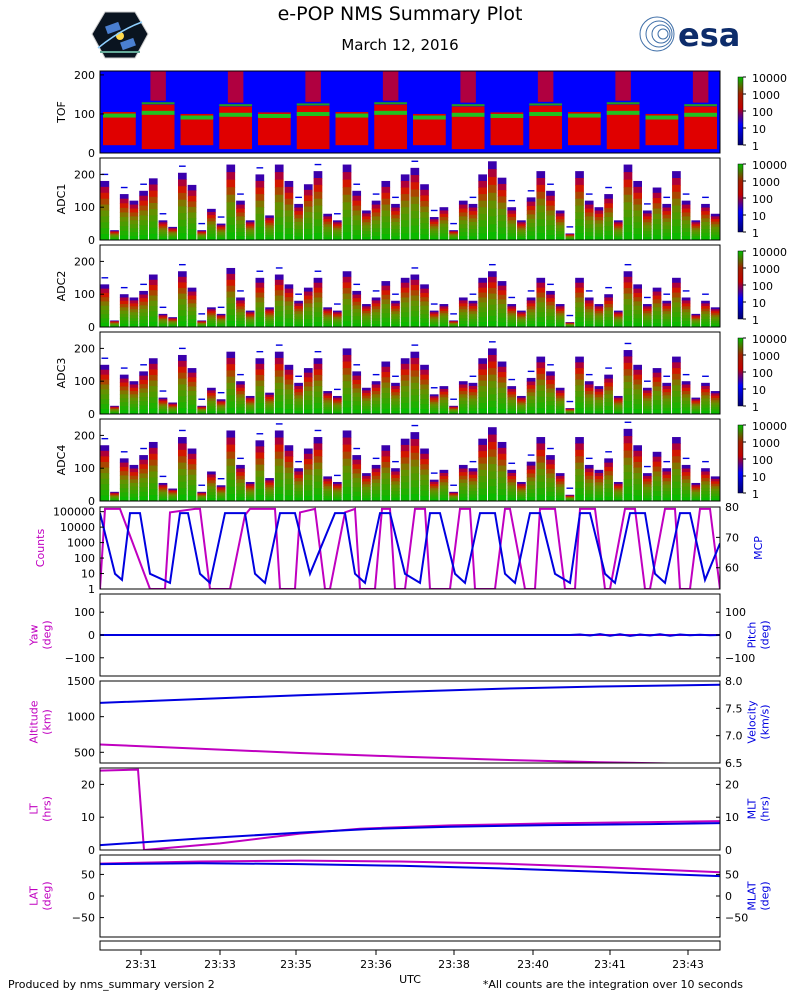 The image size is (800, 1000). Describe the element at coordinates (399, 753) in the screenshot. I see `alt_vel-series-altitude` at that location.